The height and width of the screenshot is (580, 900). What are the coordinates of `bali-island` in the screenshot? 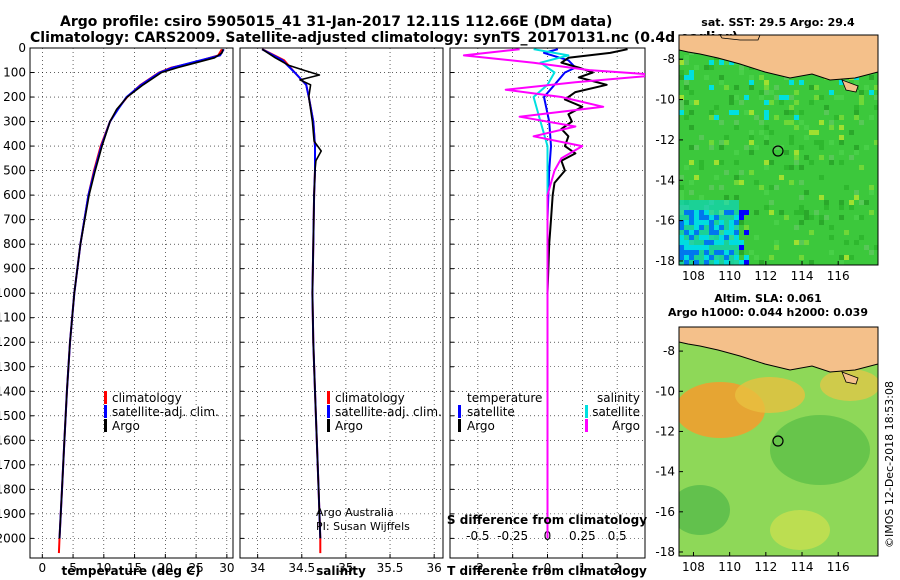 It's located at (850, 86).